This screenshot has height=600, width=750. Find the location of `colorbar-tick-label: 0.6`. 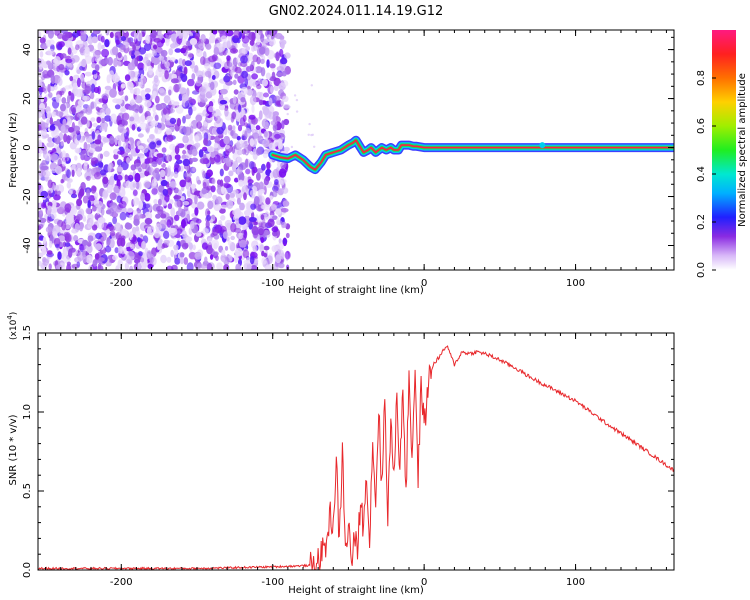

colorbar-tick-label: 0.6 is located at coordinates (701, 126).